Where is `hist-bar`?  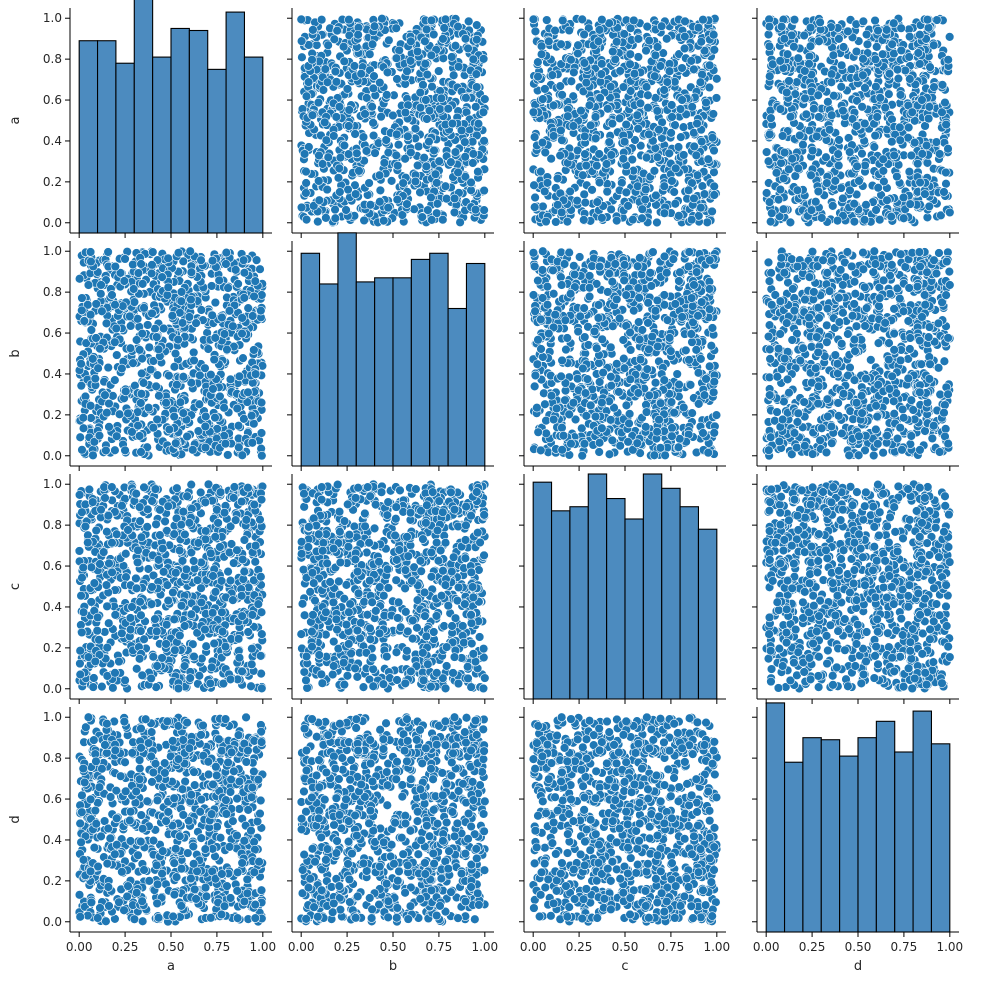
hist-bar is located at coordinates (457, 387).